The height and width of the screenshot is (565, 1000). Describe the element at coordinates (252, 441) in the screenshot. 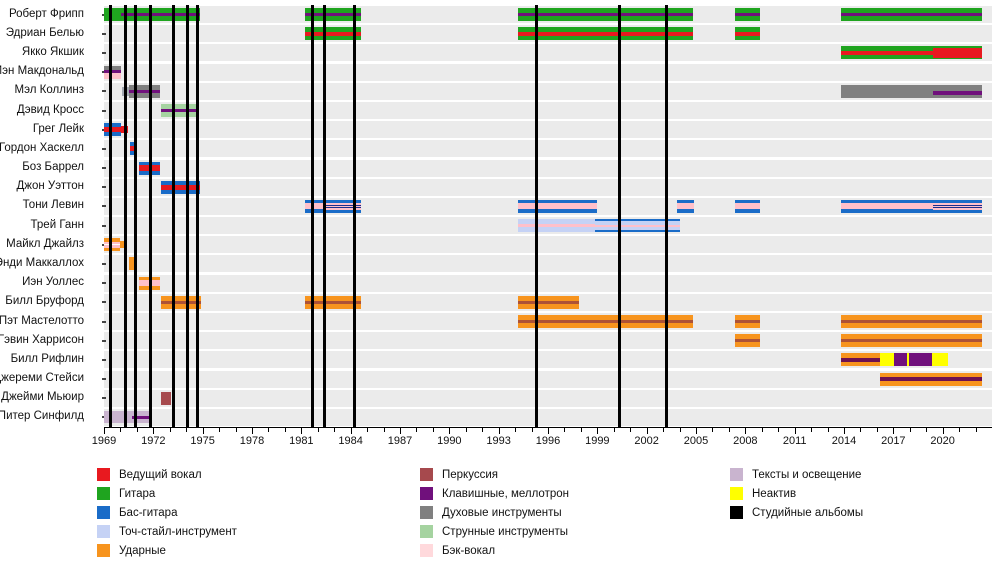

I see `tick-label: 1978` at that location.